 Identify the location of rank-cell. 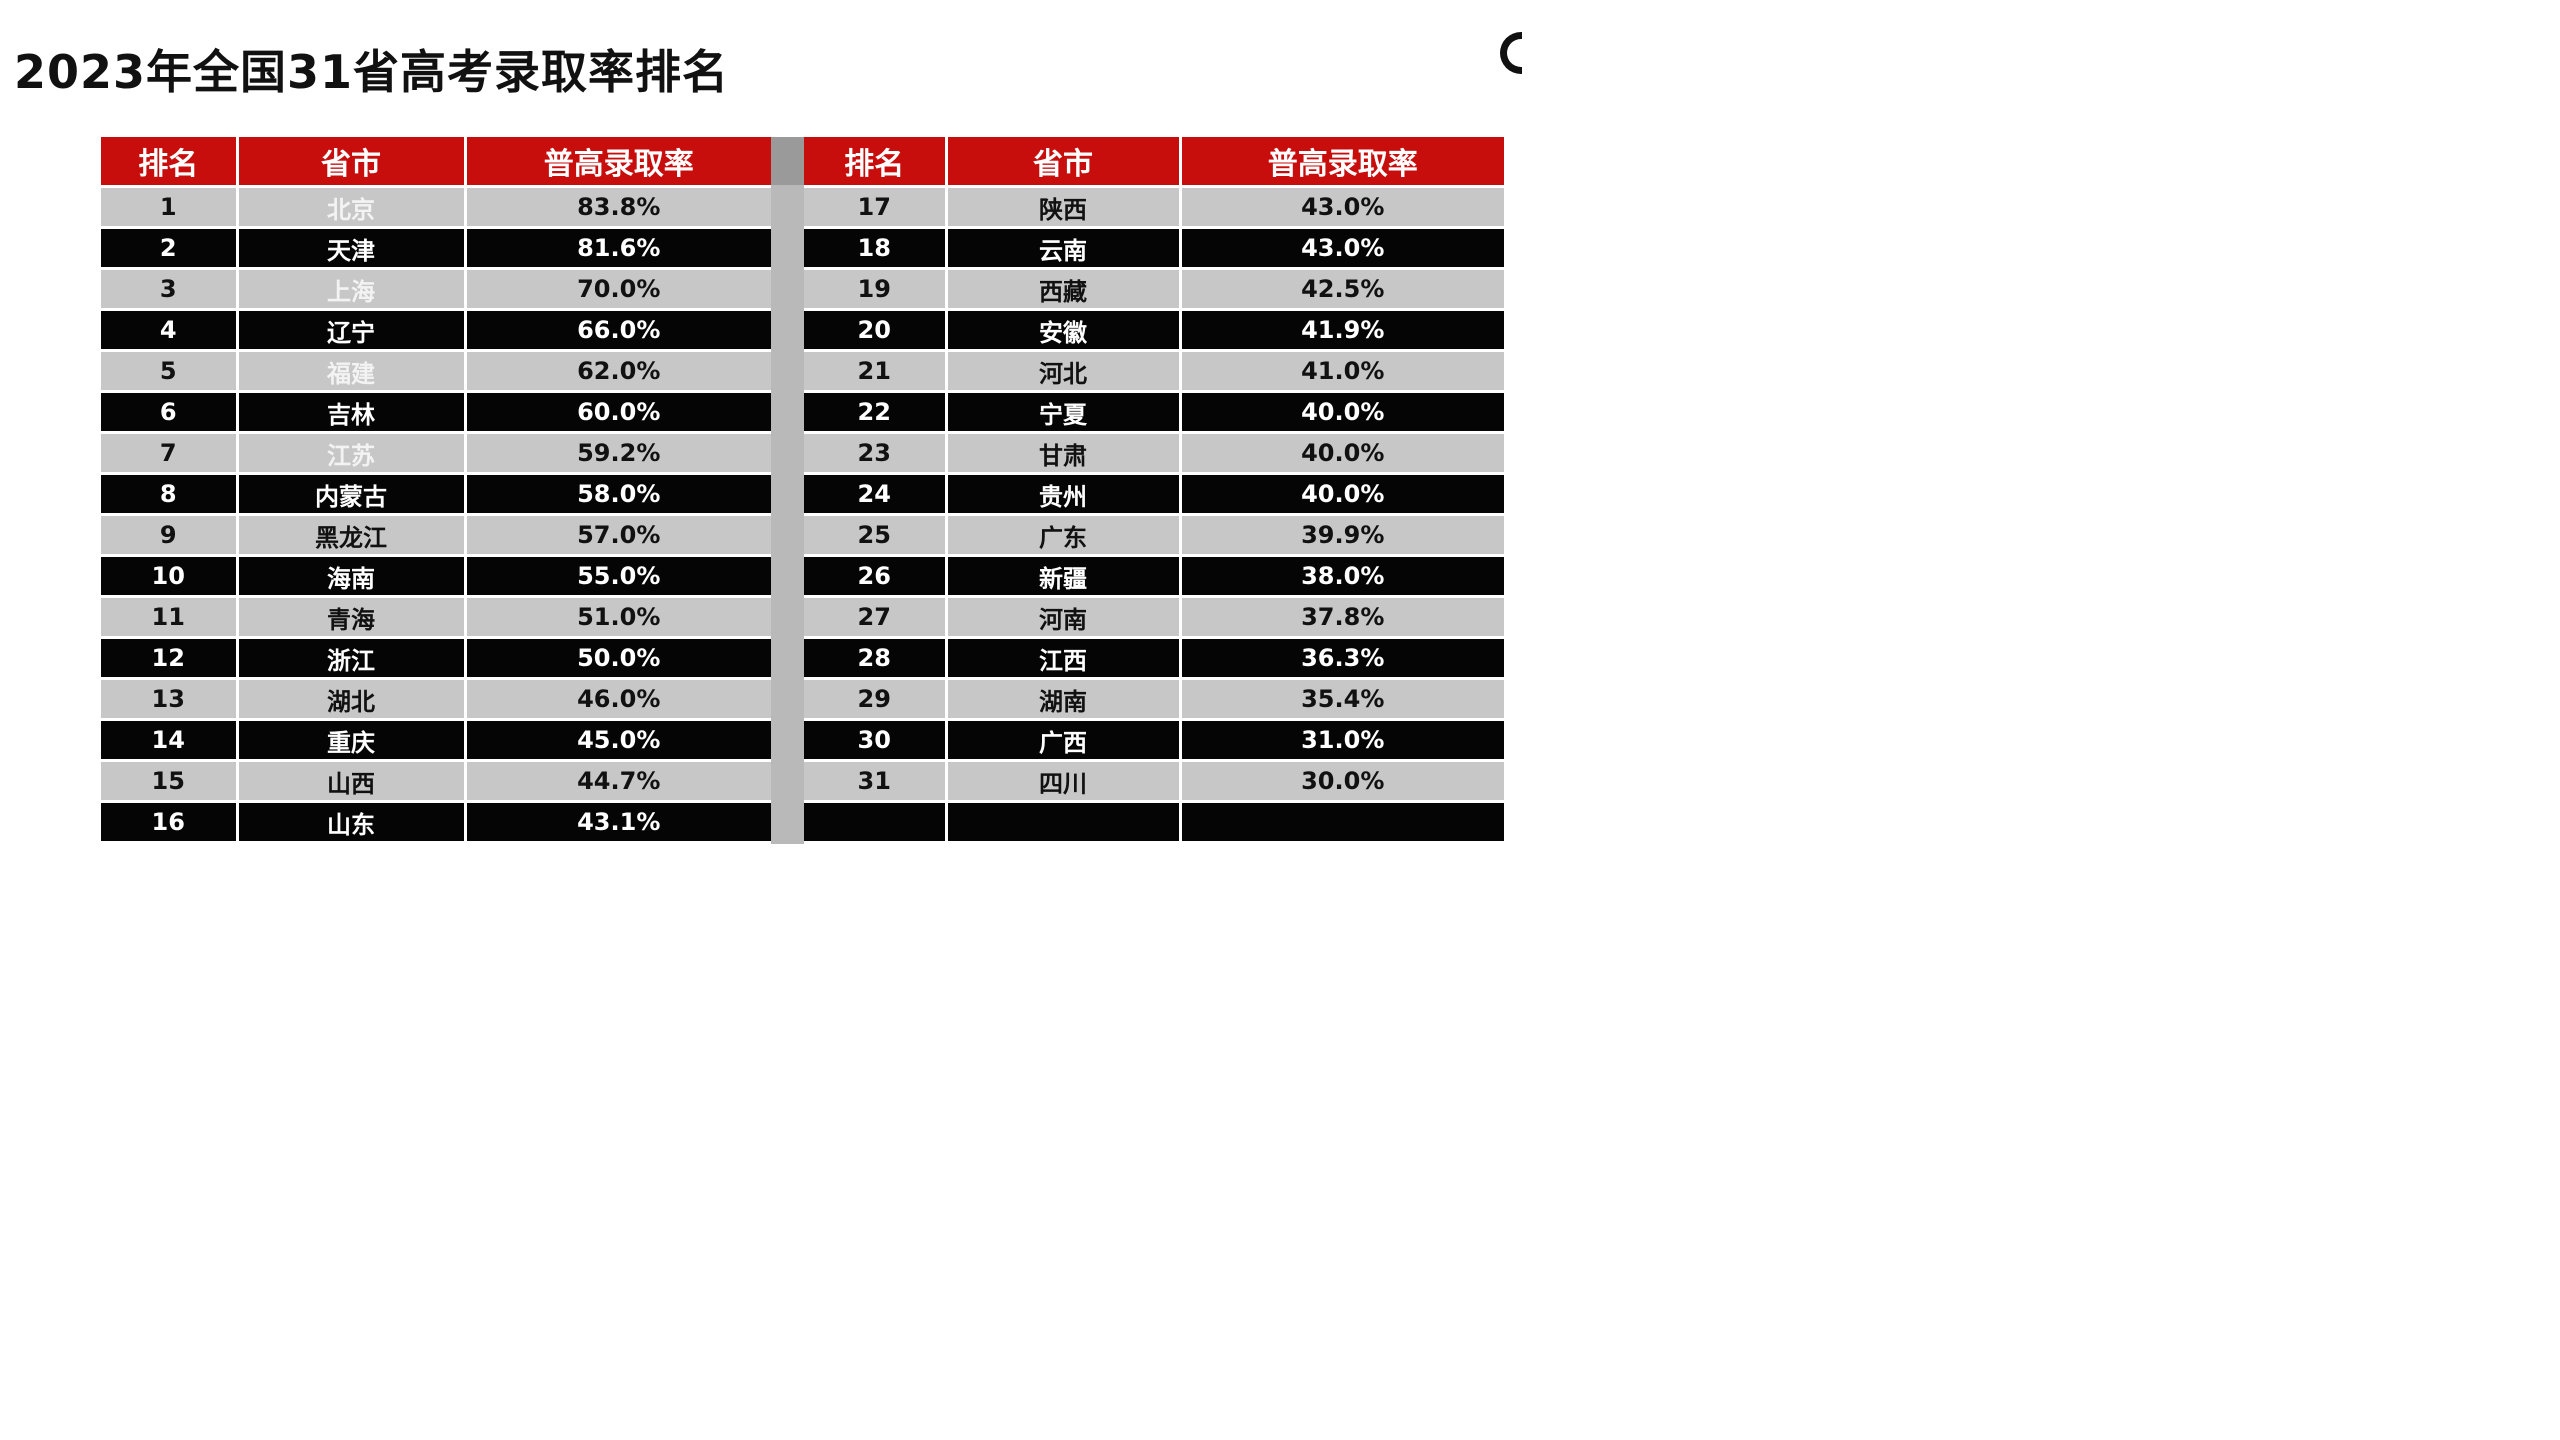
(876, 822).